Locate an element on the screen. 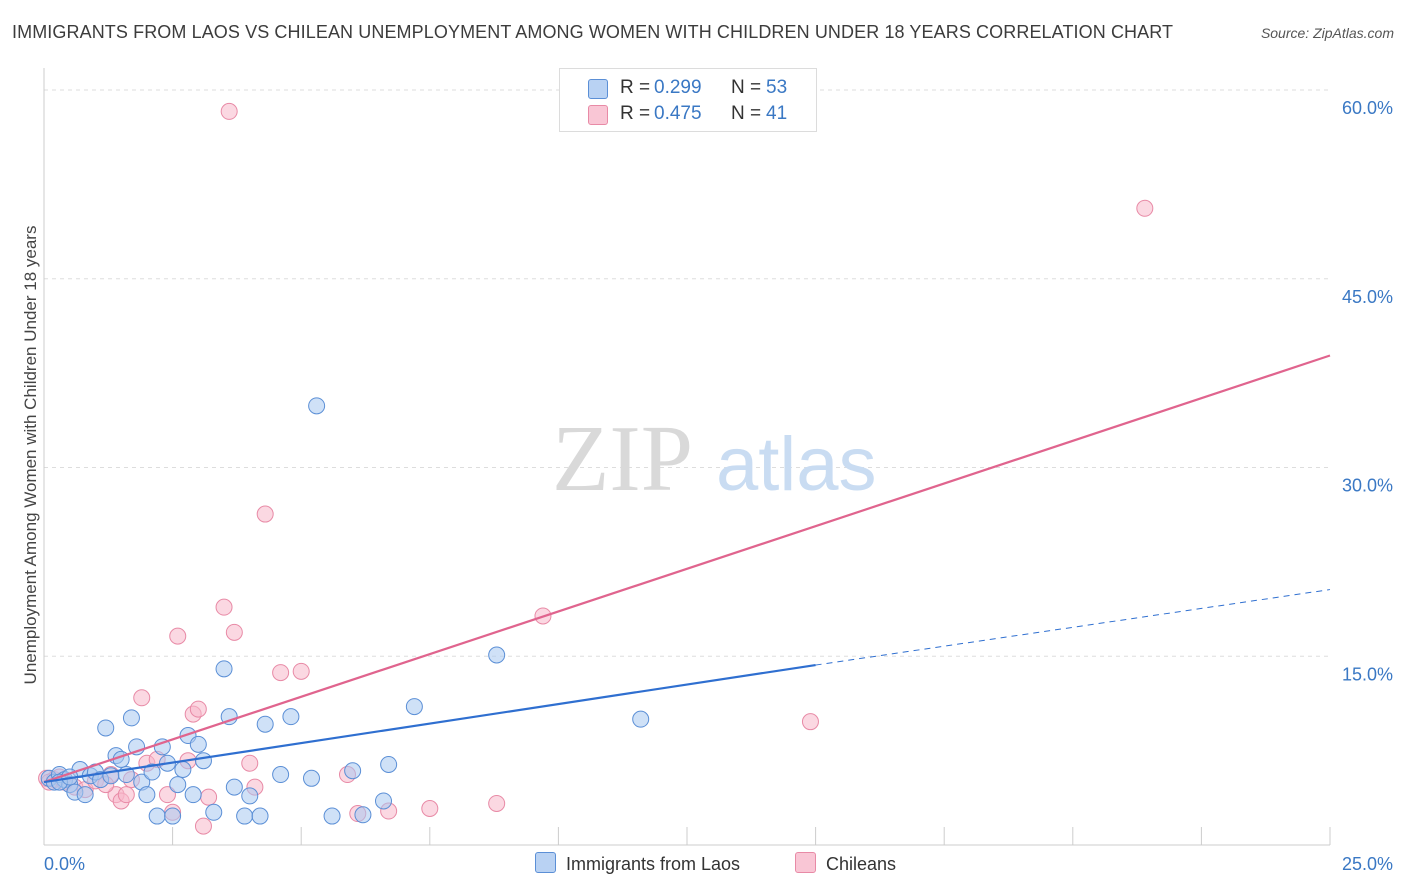 The width and height of the screenshot is (1406, 892). y-tick-label: 15.0% is located at coordinates (1367, 674).